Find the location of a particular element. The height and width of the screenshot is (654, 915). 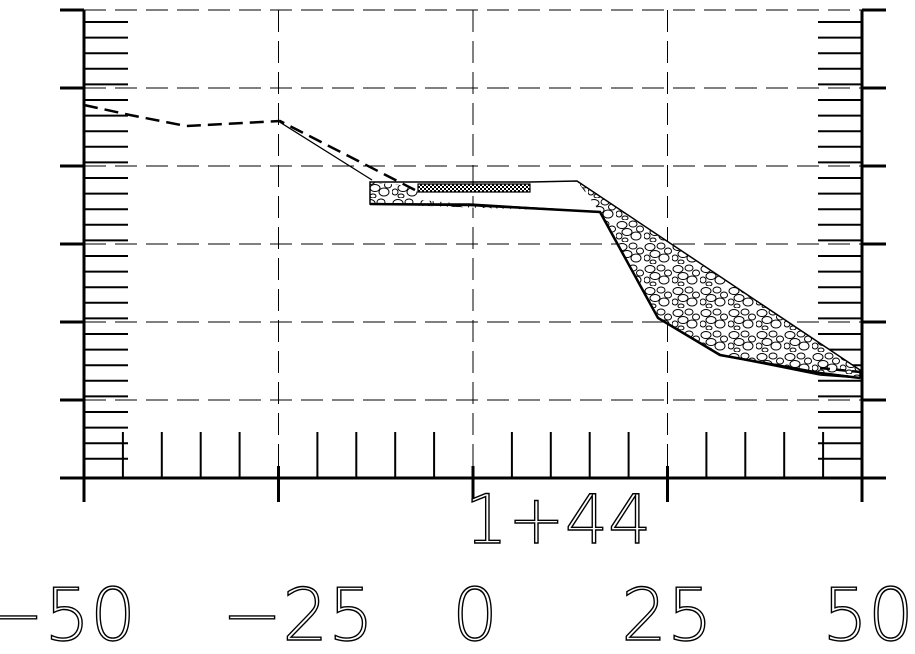

offset-tick-label: −50 is located at coordinates (68, 613).